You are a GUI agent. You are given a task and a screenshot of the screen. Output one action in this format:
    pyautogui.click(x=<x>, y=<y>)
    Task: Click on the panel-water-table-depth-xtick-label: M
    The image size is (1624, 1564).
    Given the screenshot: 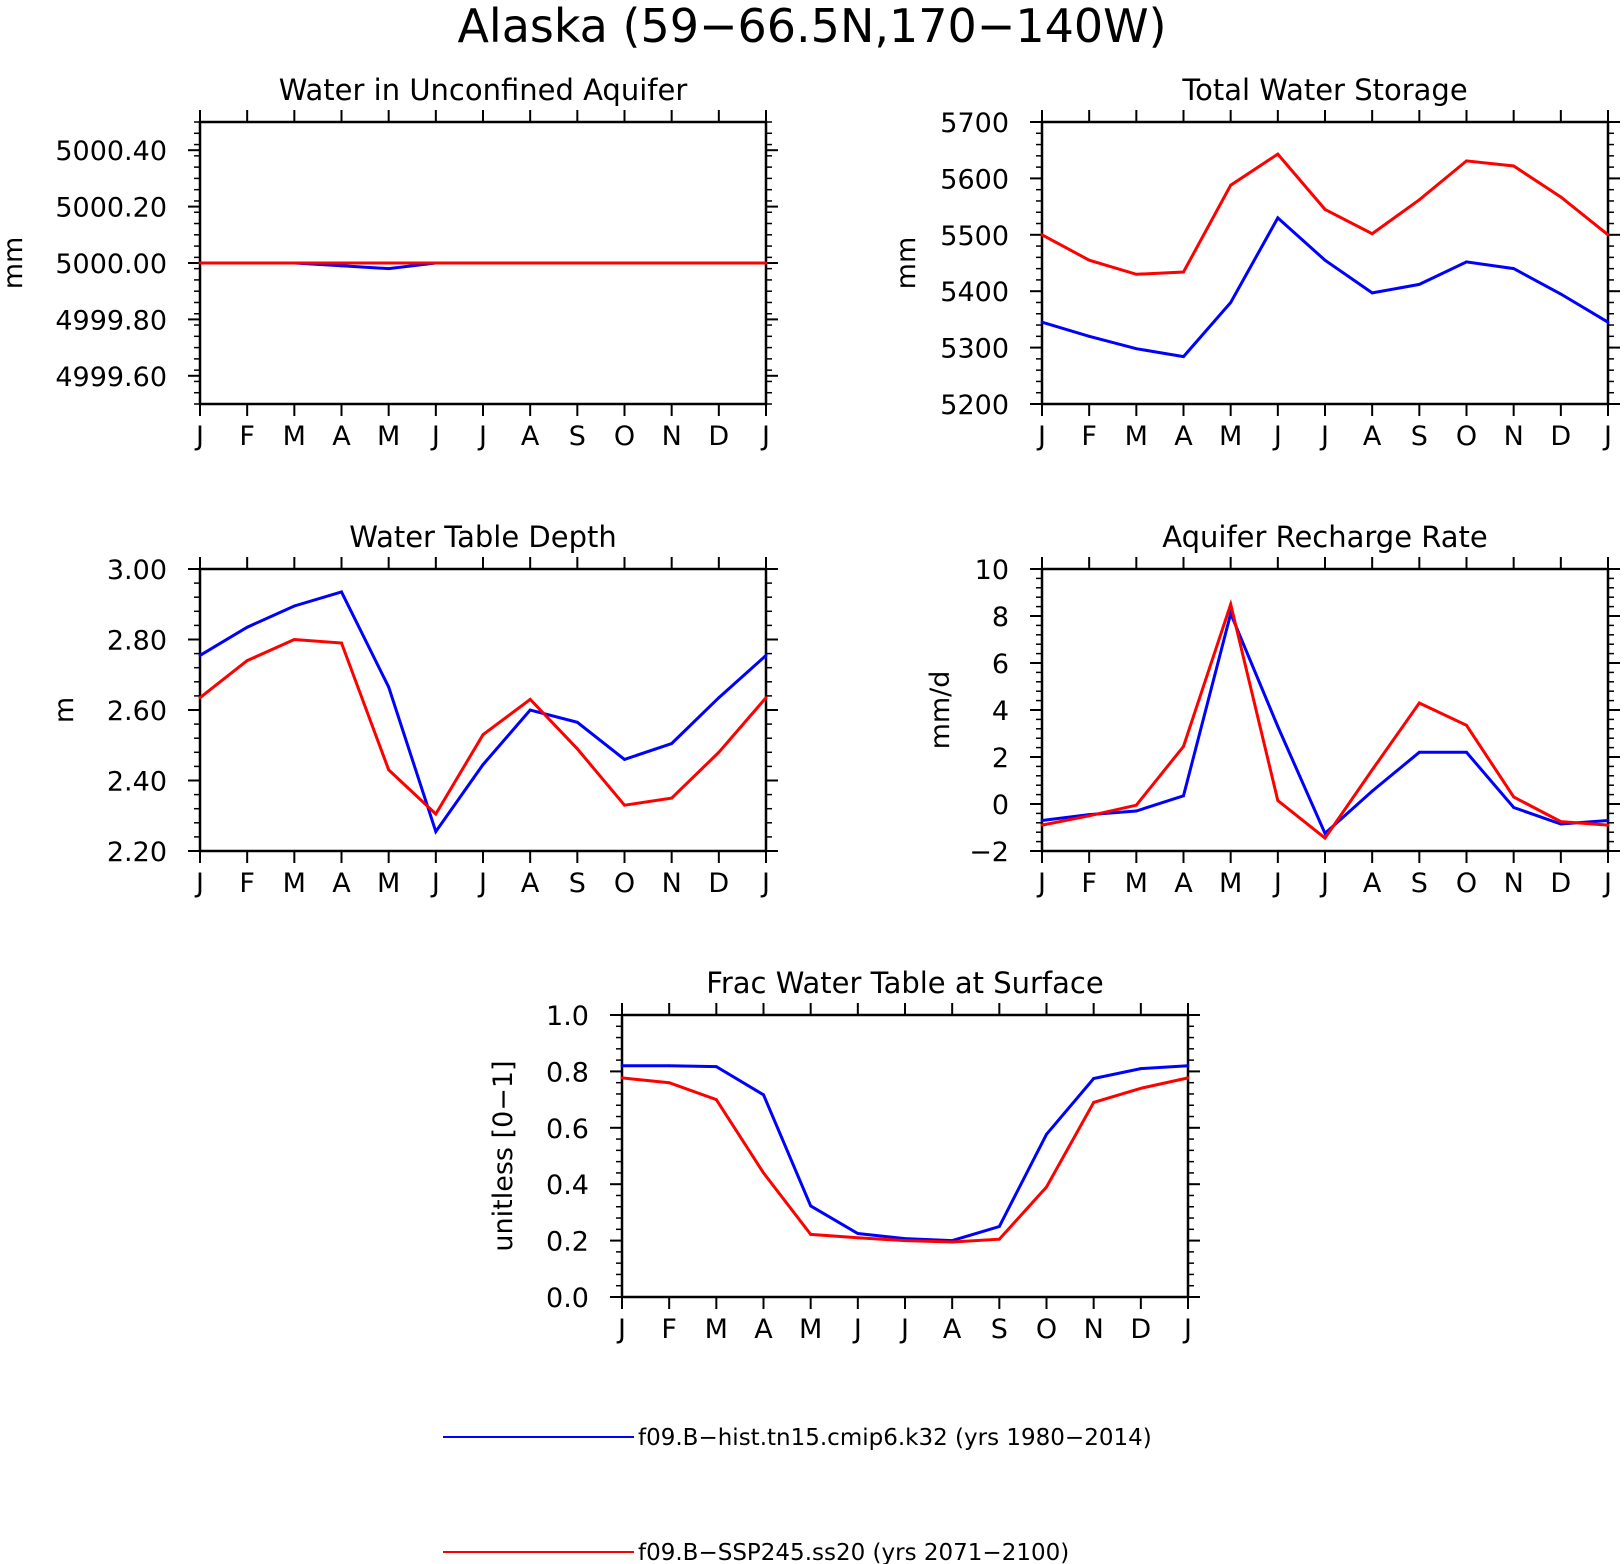 What is the action you would take?
    pyautogui.click(x=388, y=883)
    